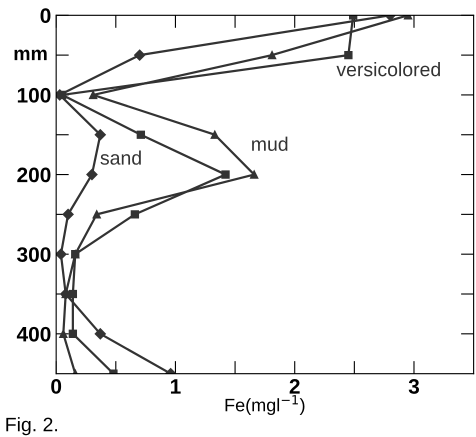  Describe the element at coordinates (34, 95) in the screenshot. I see `y-tick-label: 100` at that location.